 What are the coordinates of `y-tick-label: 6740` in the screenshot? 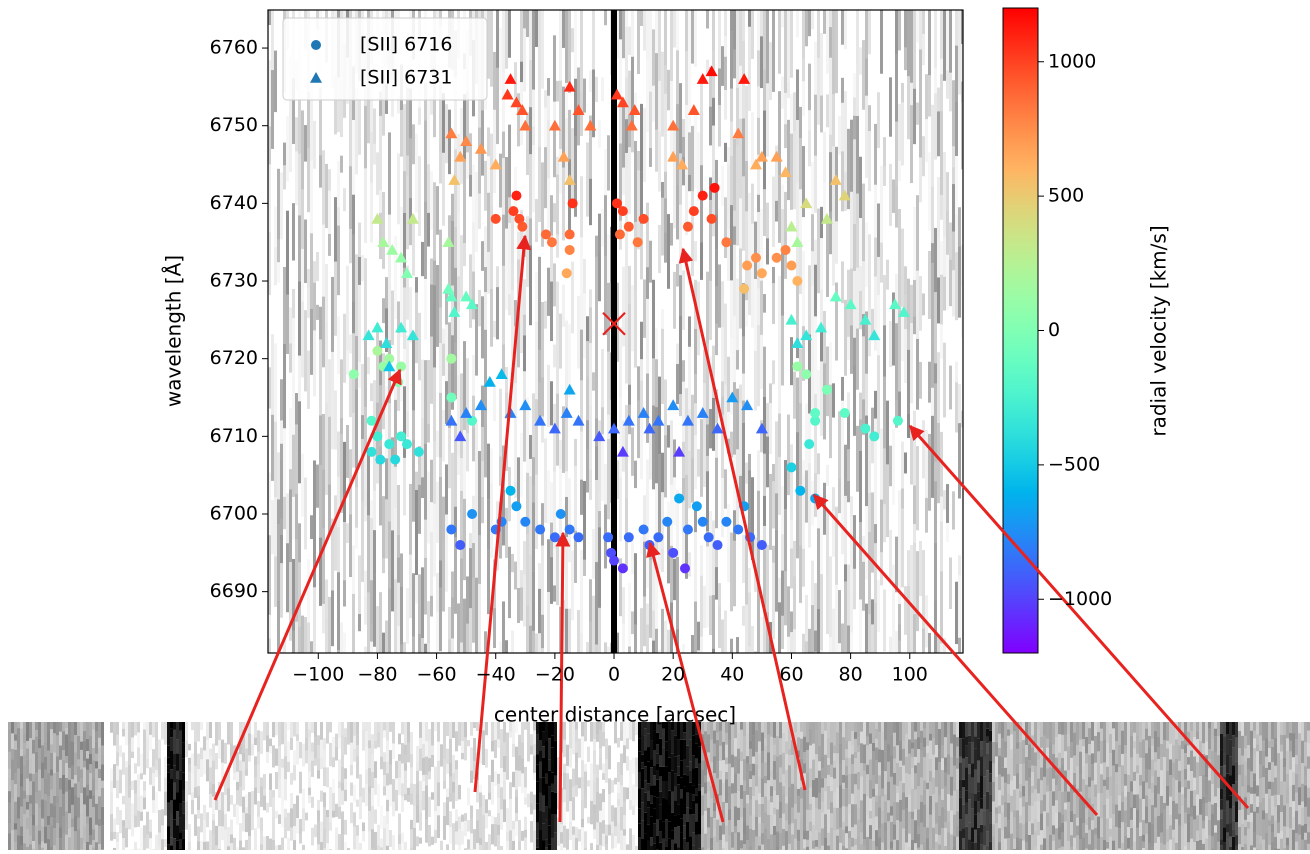 It's located at (234, 203).